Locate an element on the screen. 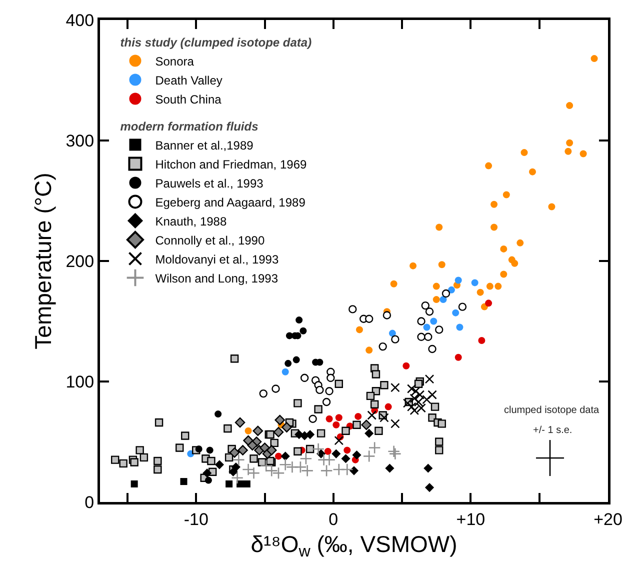 The height and width of the screenshot is (573, 641). x-tick-label: +10 is located at coordinates (471, 519).